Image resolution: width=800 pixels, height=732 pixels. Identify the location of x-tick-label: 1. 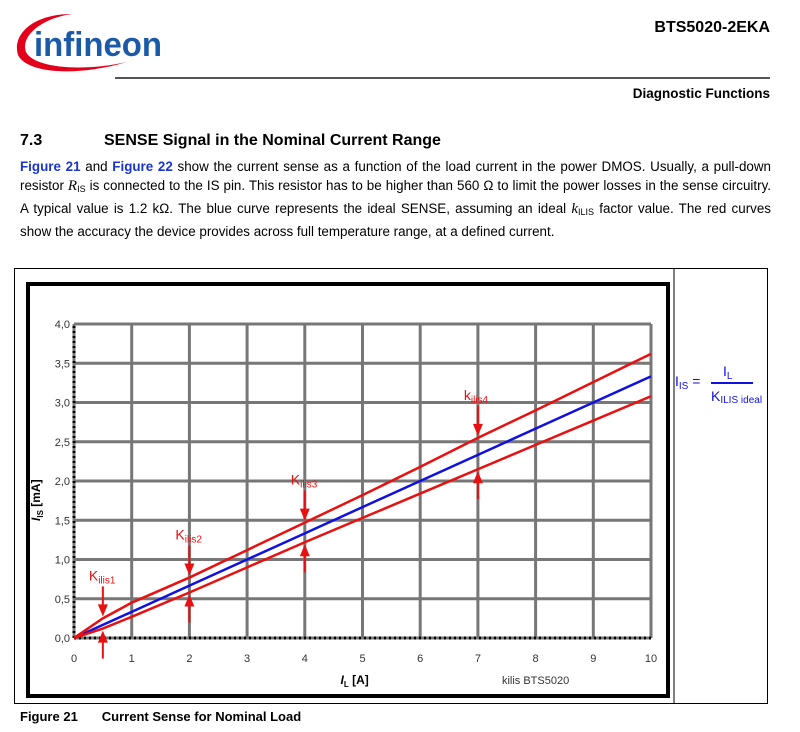
(132, 659).